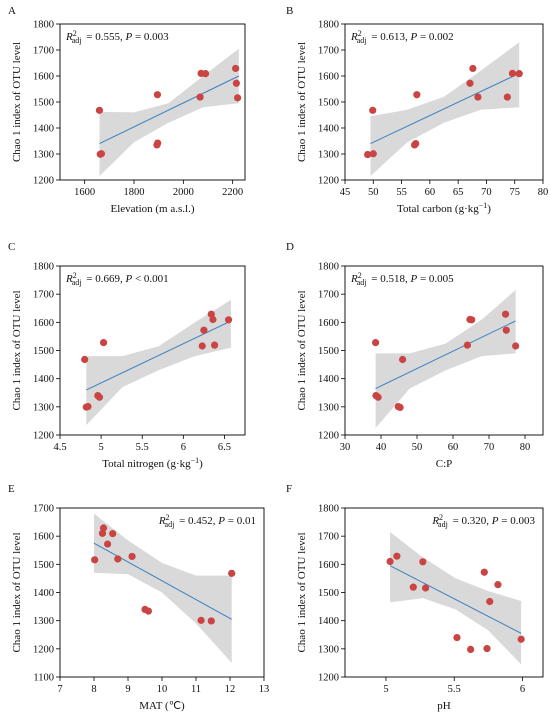 The height and width of the screenshot is (714, 550). I want to click on x-tick-label: 13, so click(264, 689).